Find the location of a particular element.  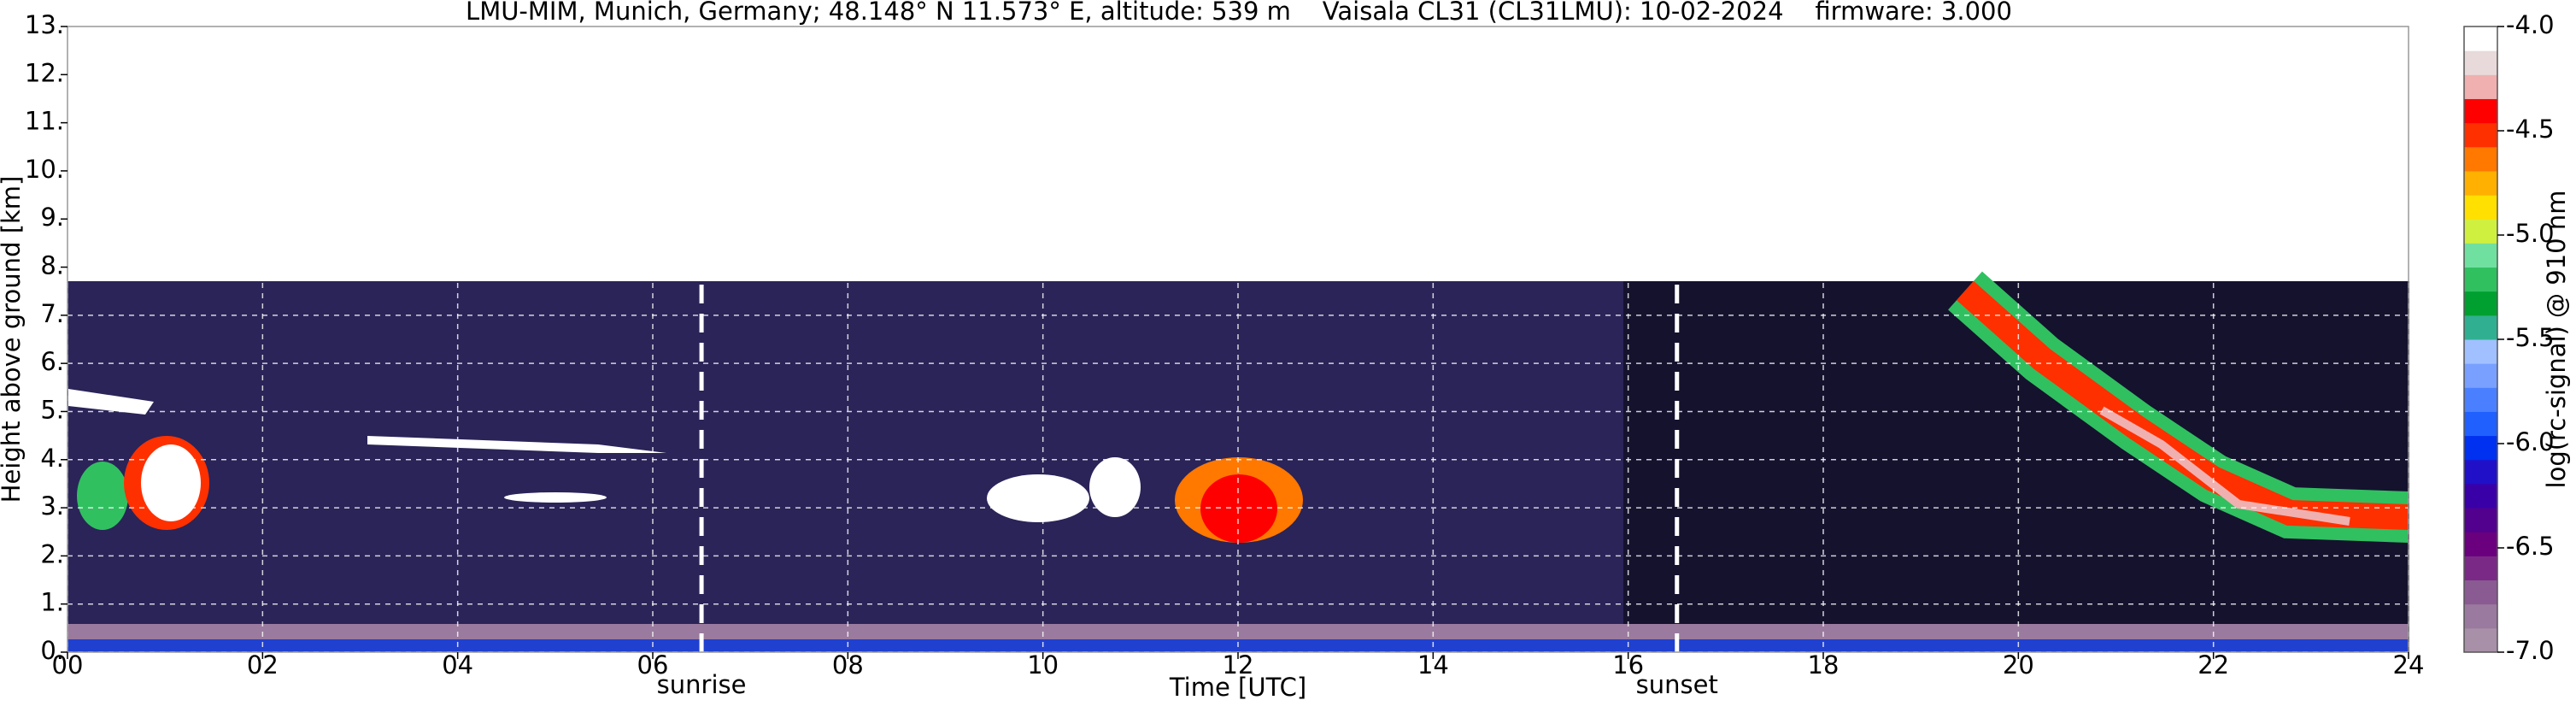

x-tick-label: 22 is located at coordinates (2213, 665).